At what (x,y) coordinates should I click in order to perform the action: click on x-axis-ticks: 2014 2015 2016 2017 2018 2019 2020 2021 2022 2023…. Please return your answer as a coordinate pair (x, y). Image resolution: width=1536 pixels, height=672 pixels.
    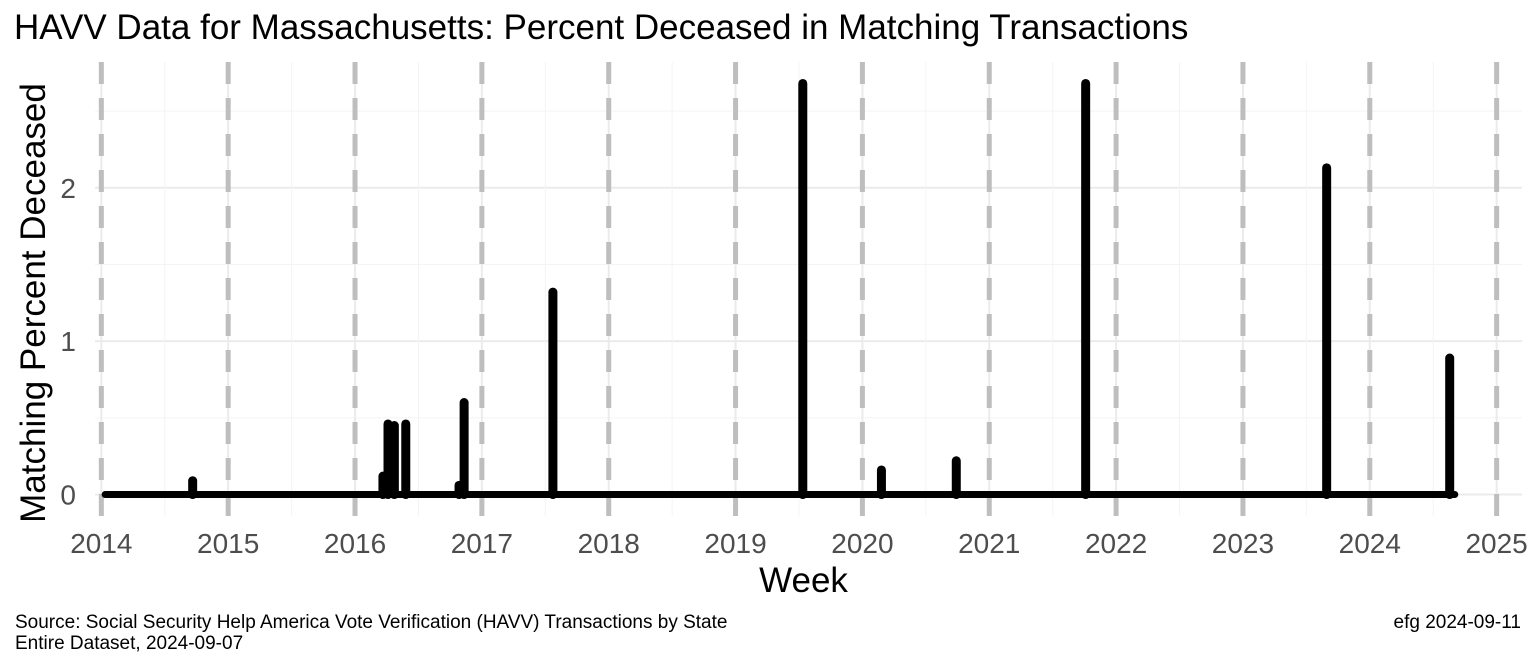
    Looking at the image, I should click on (799, 543).